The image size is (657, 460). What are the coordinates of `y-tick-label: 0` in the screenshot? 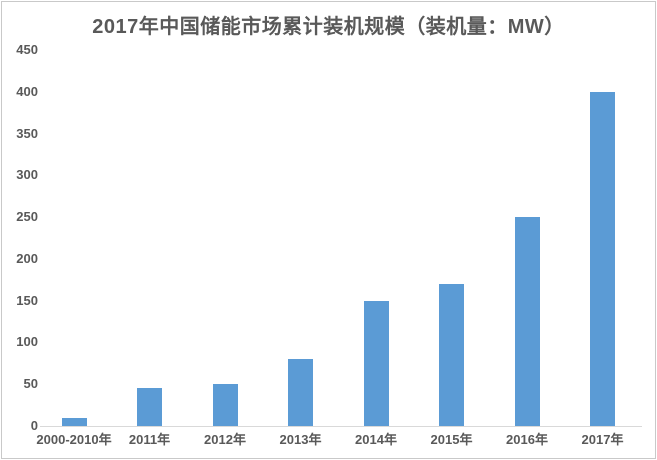 It's located at (34, 425).